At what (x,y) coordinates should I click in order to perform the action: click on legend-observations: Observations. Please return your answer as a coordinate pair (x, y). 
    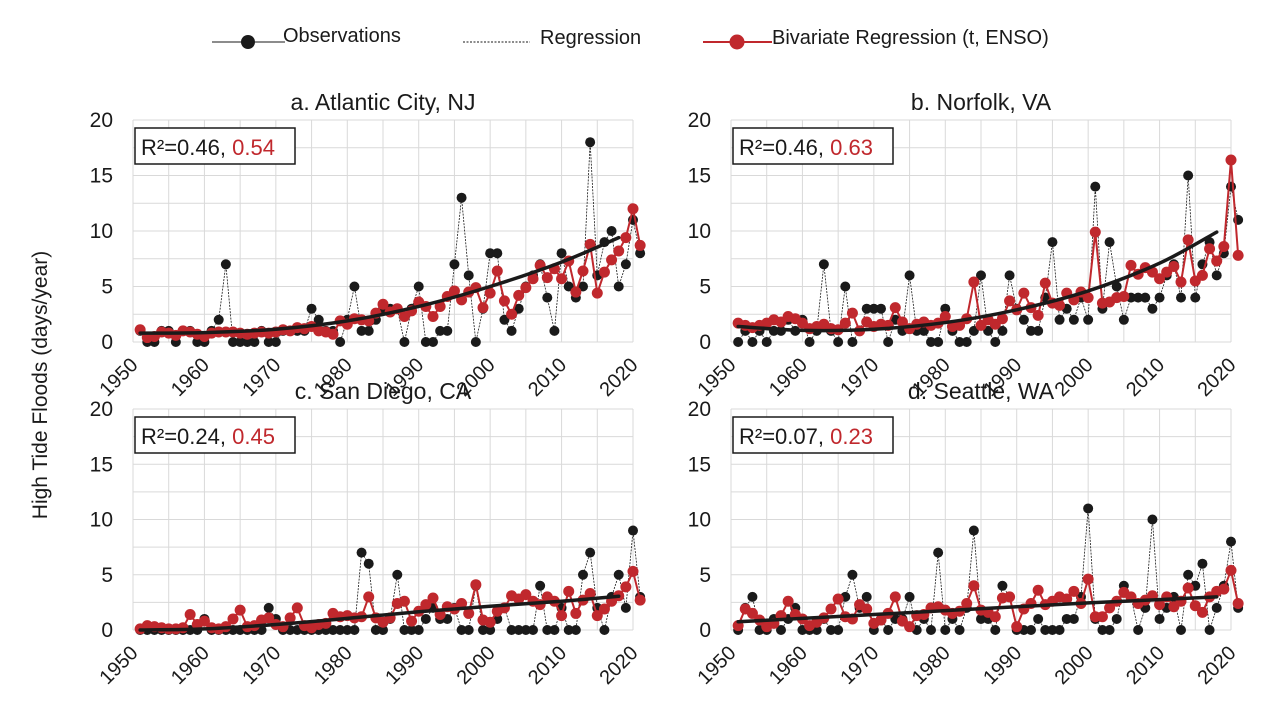
    Looking at the image, I should click on (306, 37).